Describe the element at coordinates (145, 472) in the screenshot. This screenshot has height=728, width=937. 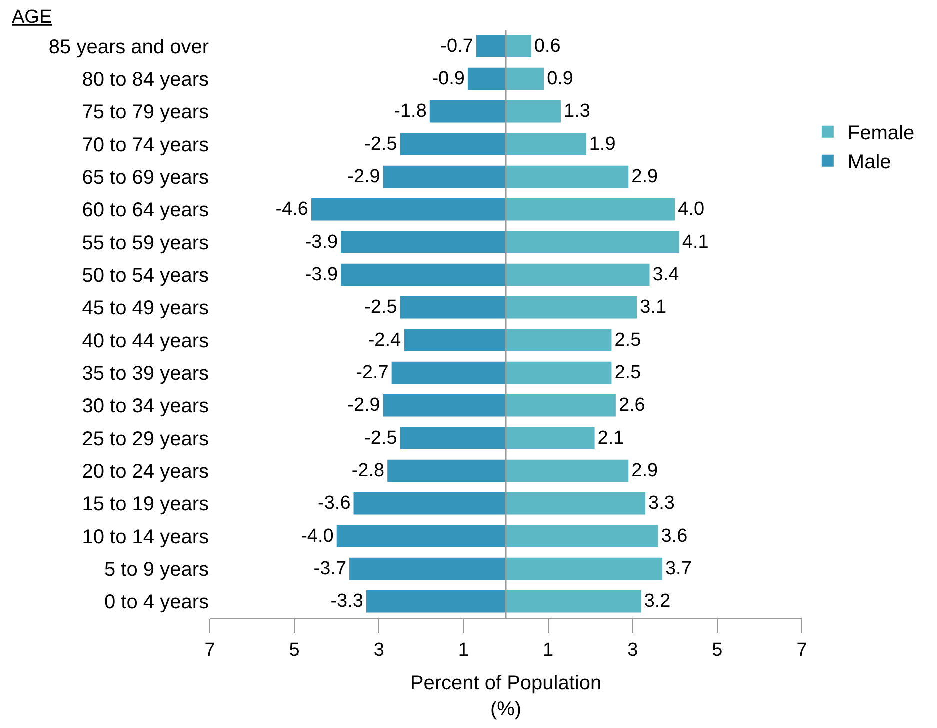
I see `y-tick-label: 20 to 24 years` at that location.